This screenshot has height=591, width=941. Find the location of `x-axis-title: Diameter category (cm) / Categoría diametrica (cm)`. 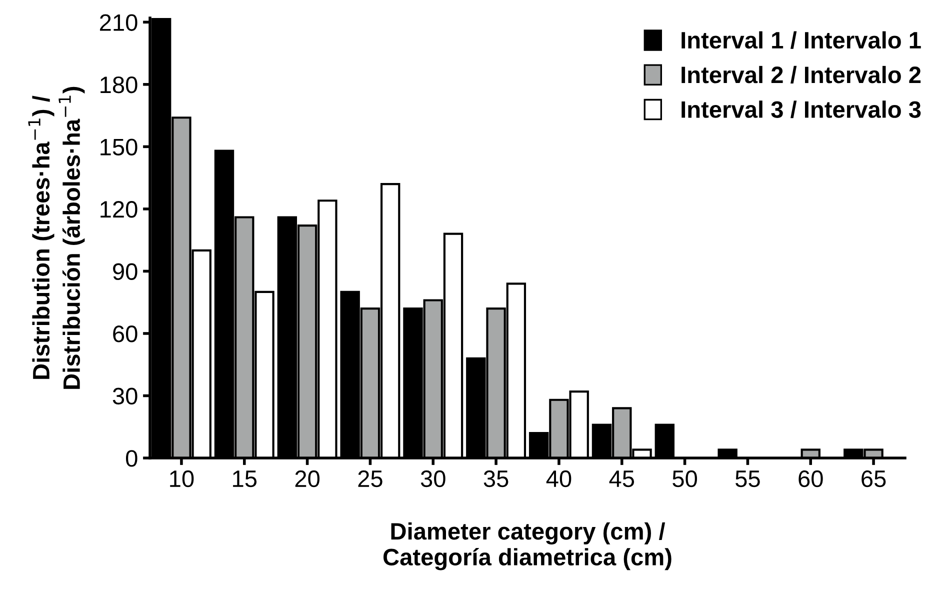

x-axis-title: Diameter category (cm) / Categoría diametrica (cm) is located at coordinates (527, 546).